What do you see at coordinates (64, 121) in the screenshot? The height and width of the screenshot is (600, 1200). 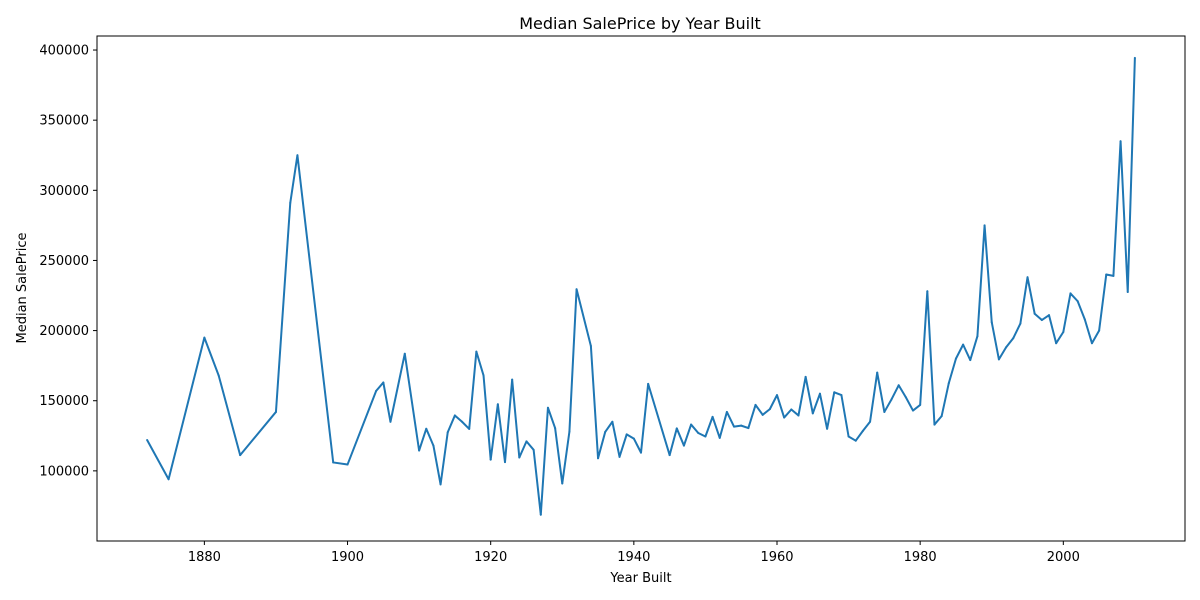 I see `y-tick-label: 350000` at bounding box center [64, 121].